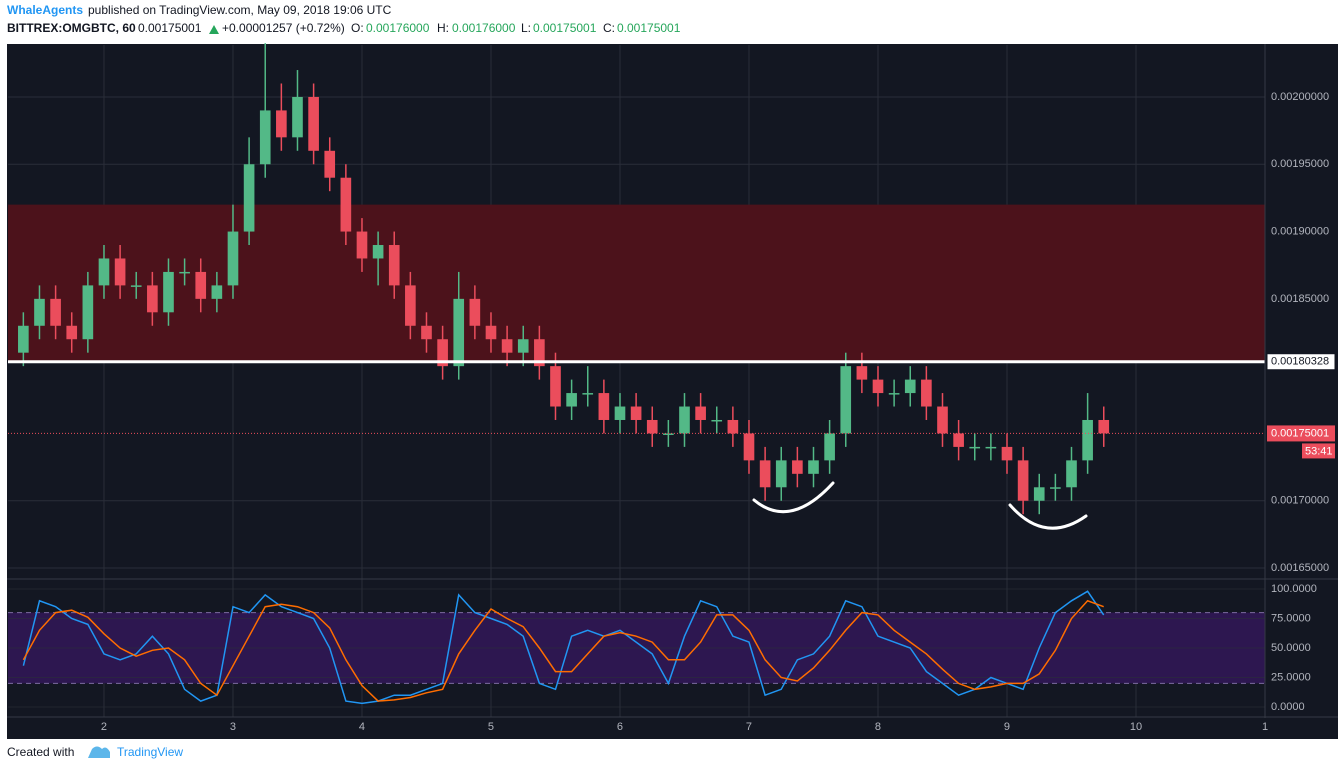  What do you see at coordinates (620, 727) in the screenshot?
I see `x-tick-label: 6` at bounding box center [620, 727].